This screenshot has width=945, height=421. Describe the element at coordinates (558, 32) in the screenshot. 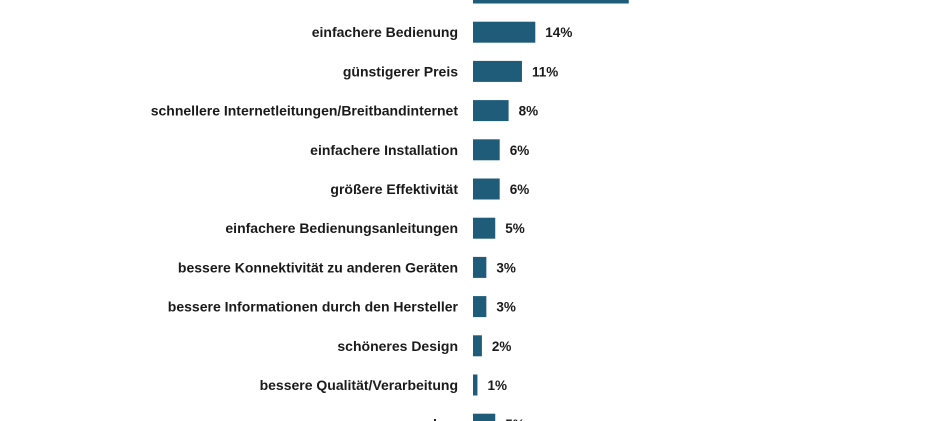

I see `value-label-1: 14%` at that location.